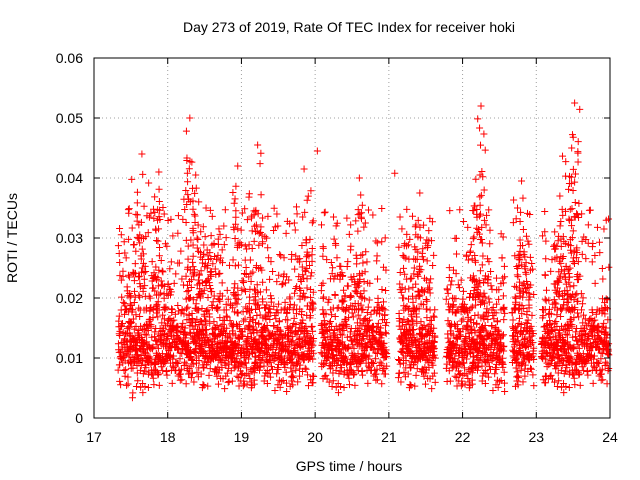 This screenshot has width=640, height=480. I want to click on x-axis-label: GPS time / hours, so click(349, 466).